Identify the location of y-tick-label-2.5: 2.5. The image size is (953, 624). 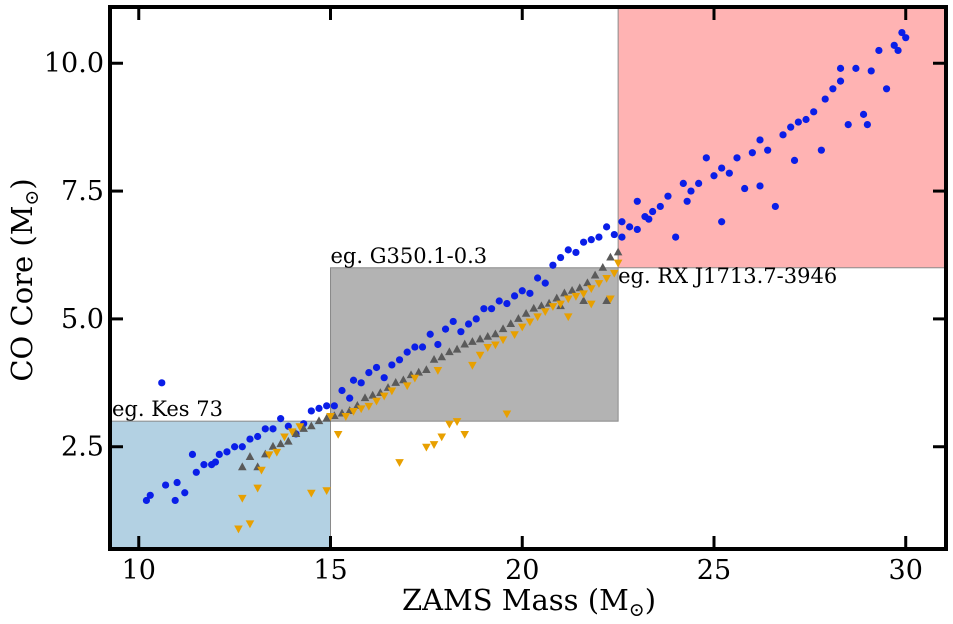
(82, 447).